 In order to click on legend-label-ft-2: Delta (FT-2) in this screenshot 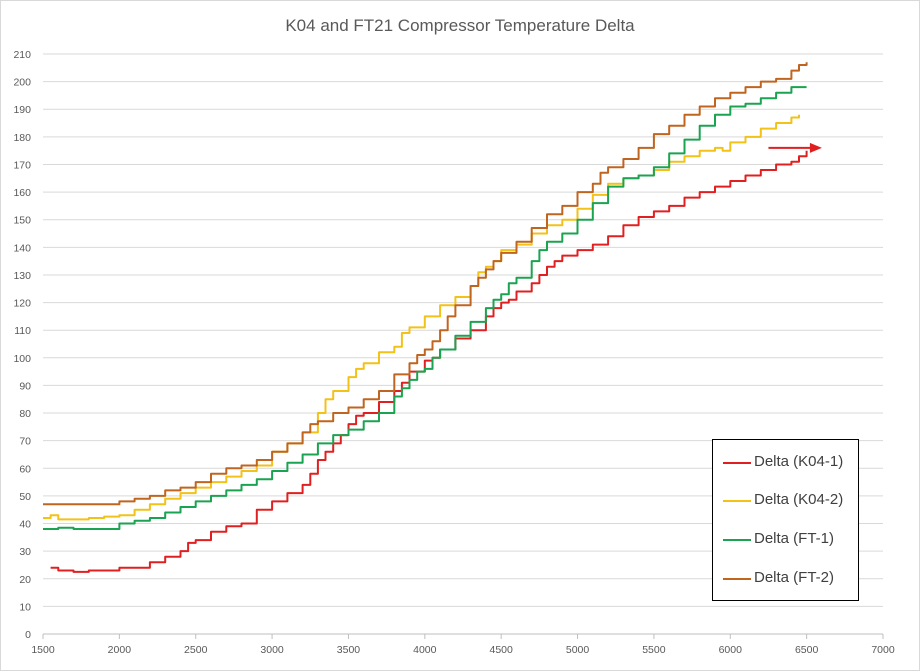, I will do `click(794, 577)`.